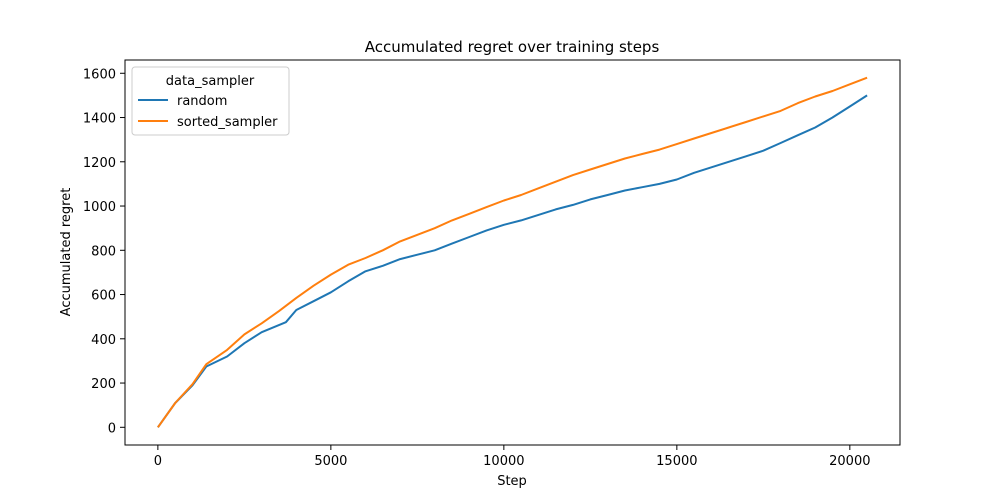  I want to click on legend-title: data_sampler, so click(210, 81).